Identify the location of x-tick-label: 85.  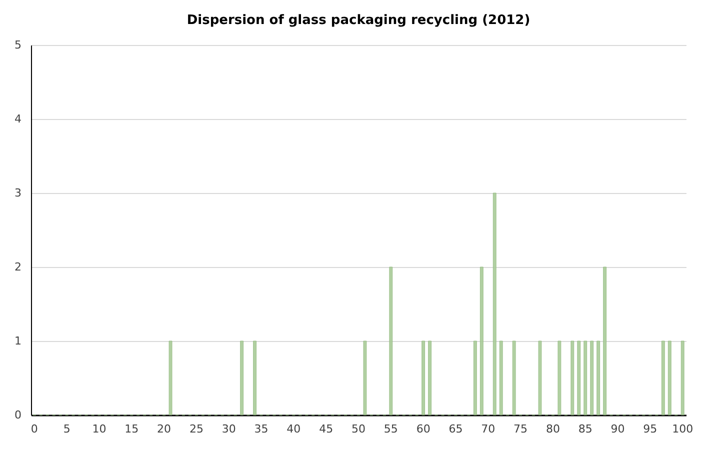
(585, 429).